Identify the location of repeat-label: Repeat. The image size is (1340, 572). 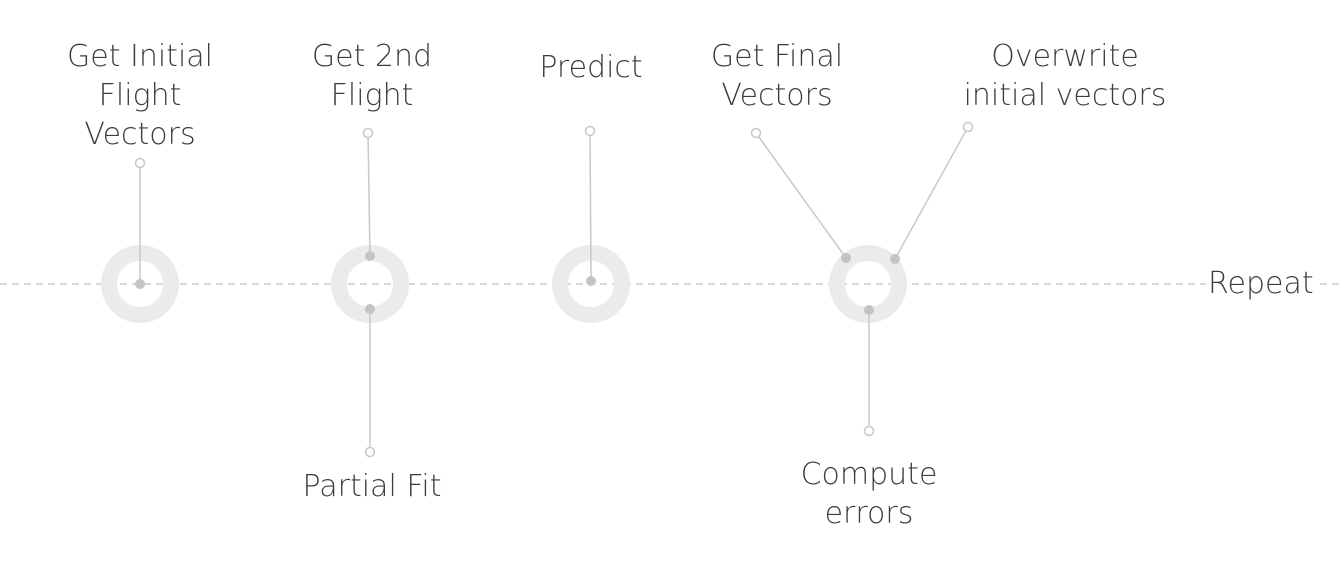
(1261, 283).